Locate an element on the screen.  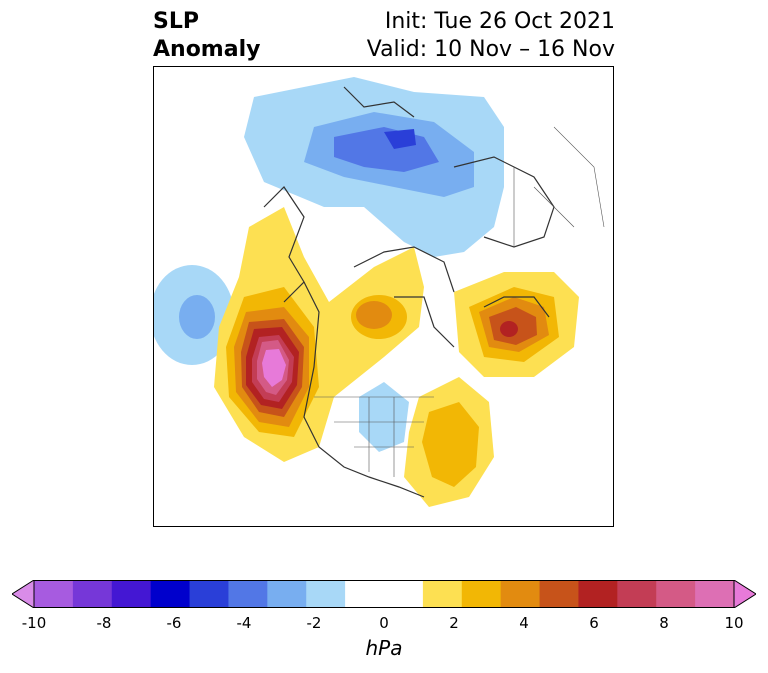
colorbar-tick-label: 2 is located at coordinates (454, 623).